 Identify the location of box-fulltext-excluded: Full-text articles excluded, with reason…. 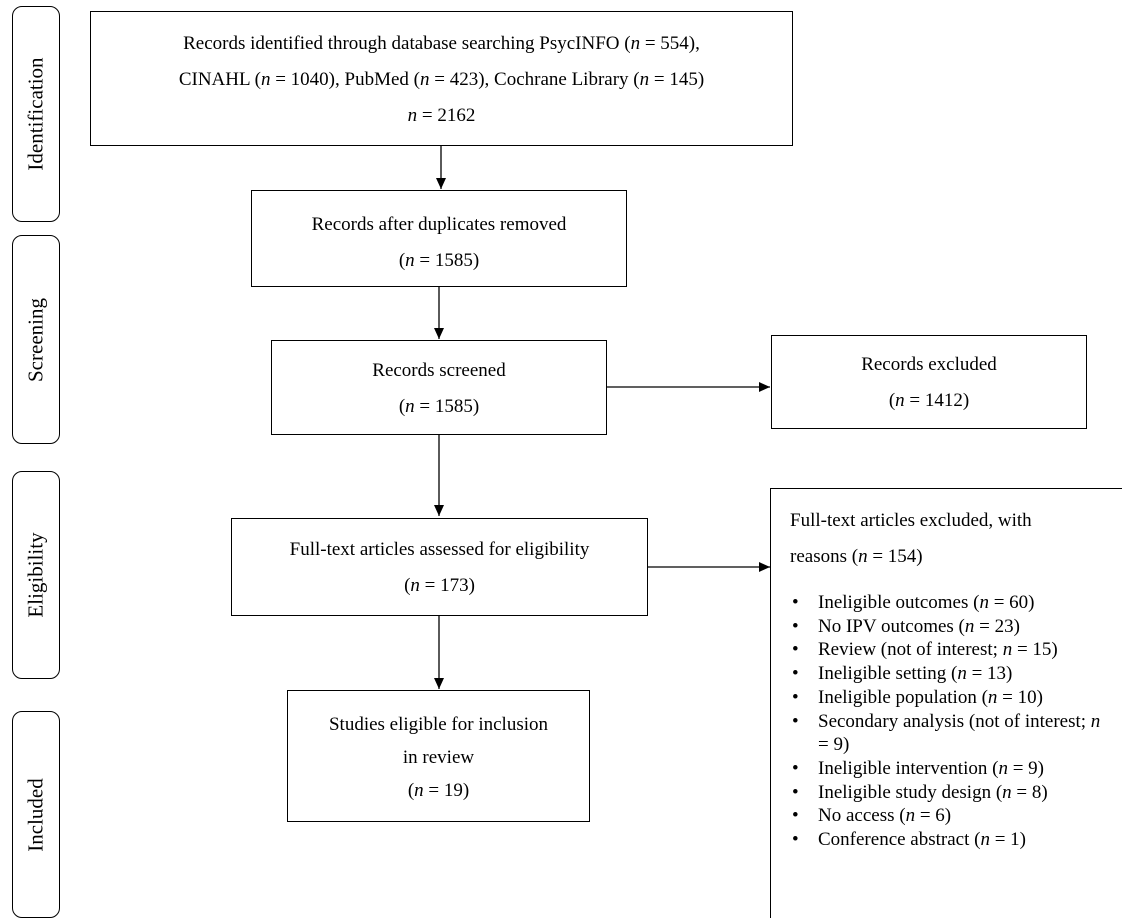
(946, 703).